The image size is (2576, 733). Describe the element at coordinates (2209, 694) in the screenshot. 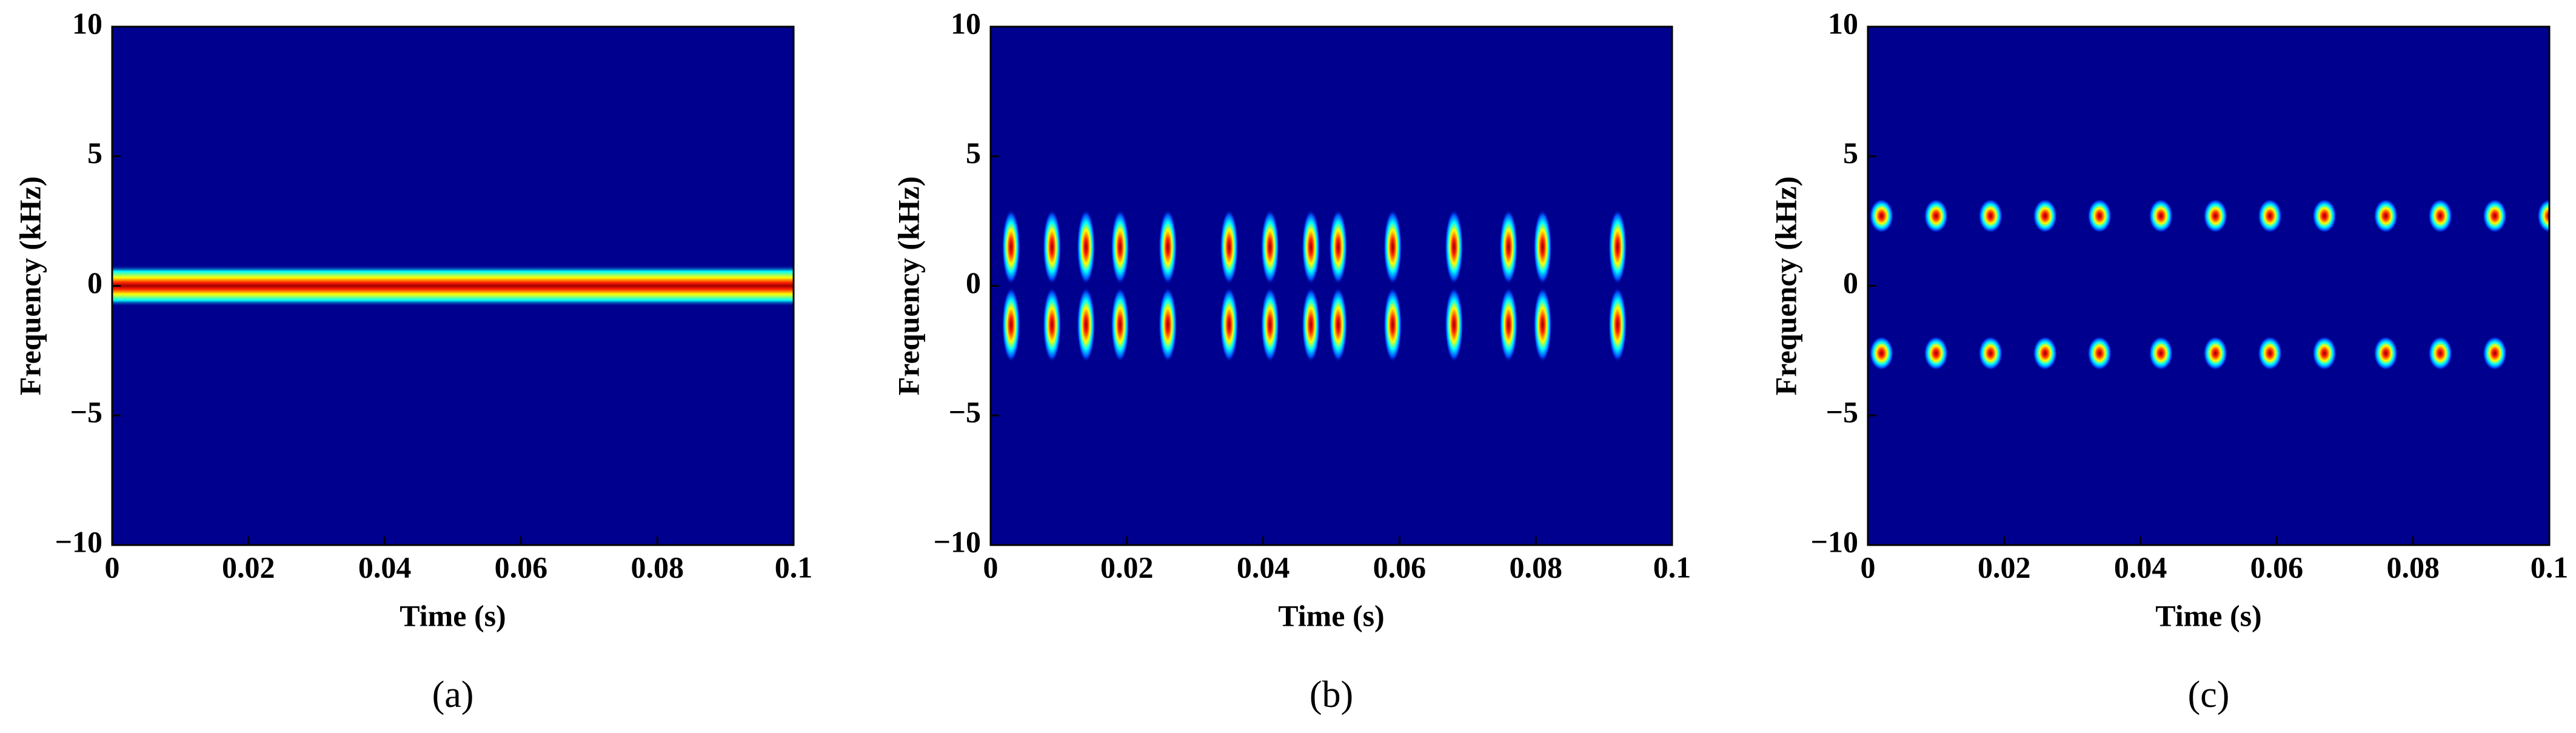

I see `caption: (c)` at that location.